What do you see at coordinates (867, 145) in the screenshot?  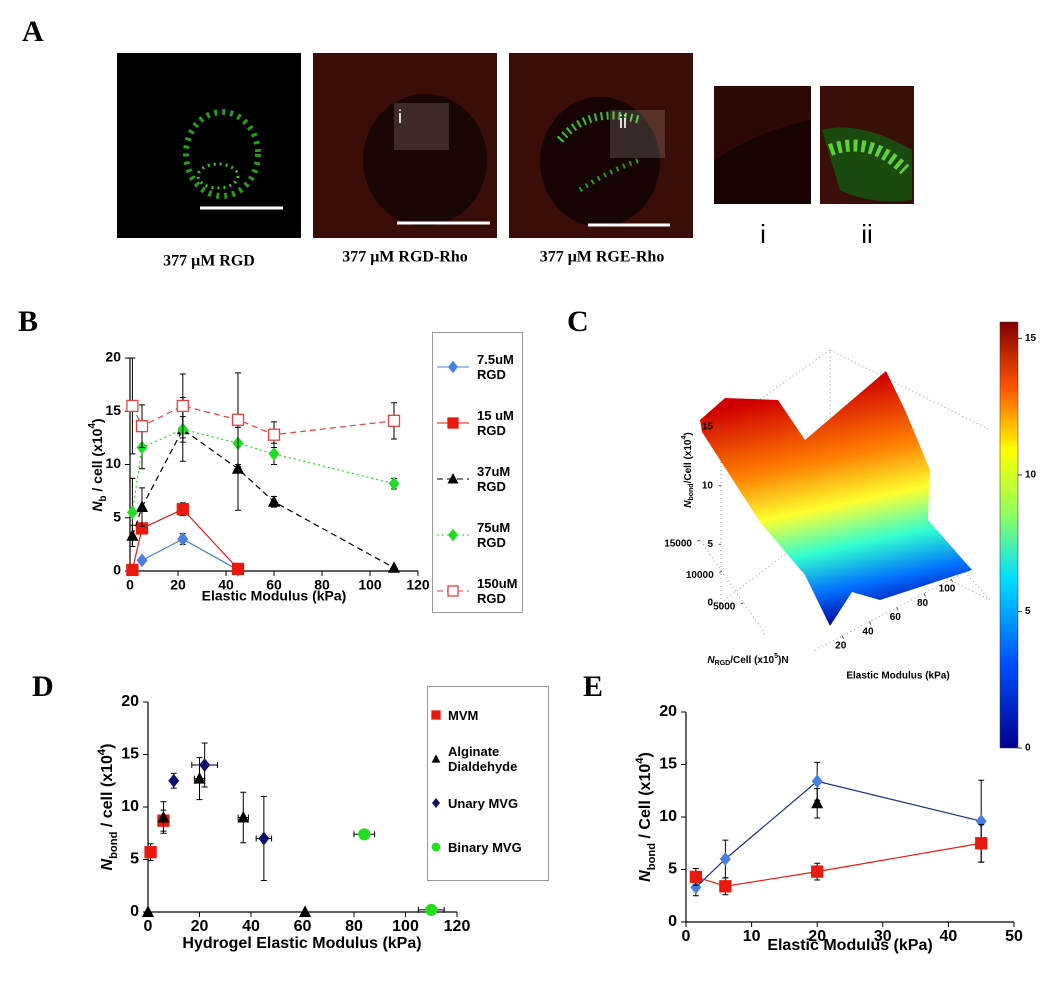 I see `inset-image` at bounding box center [867, 145].